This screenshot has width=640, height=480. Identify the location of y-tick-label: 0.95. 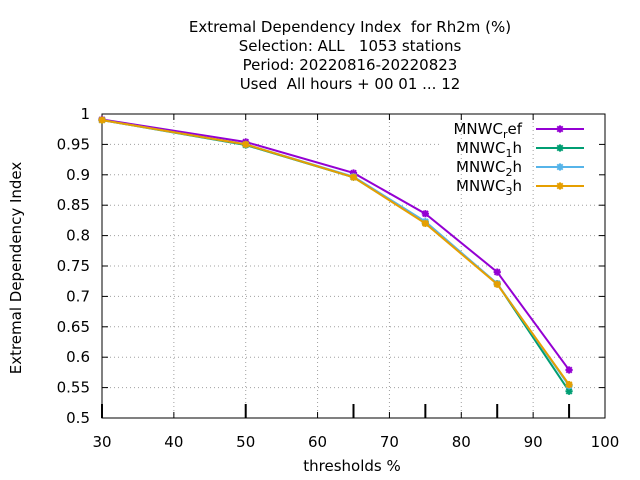
(73, 144).